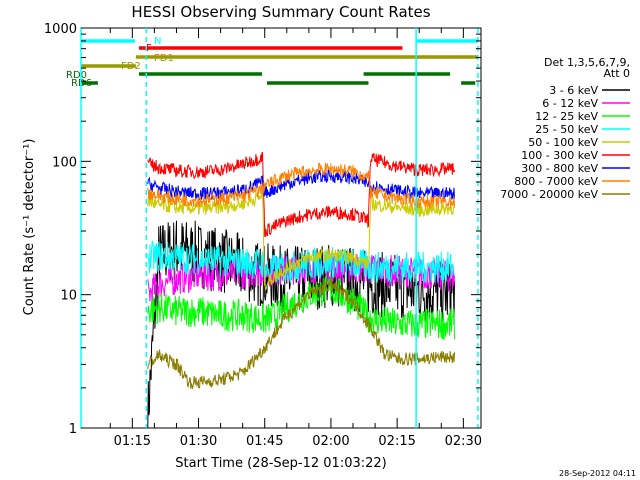 The height and width of the screenshot is (480, 640). What do you see at coordinates (29, 227) in the screenshot?
I see `y-axis-label: Count Rate (s⁻¹ detector⁻¹)` at bounding box center [29, 227].